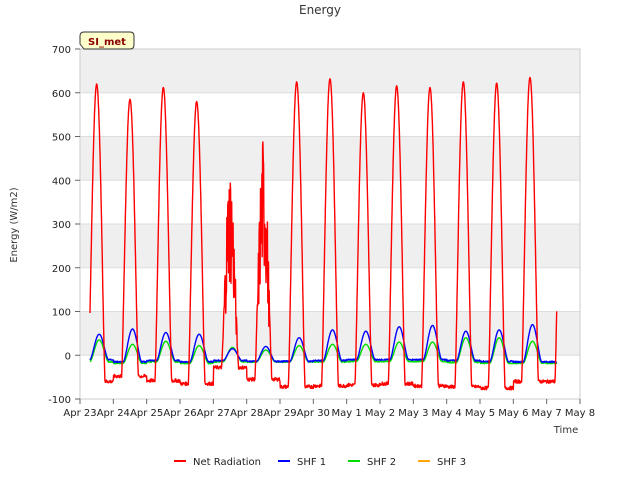 This screenshot has width=640, height=480. Describe the element at coordinates (14, 224) in the screenshot. I see `y-axis-label: Energy (W/m2)` at that location.